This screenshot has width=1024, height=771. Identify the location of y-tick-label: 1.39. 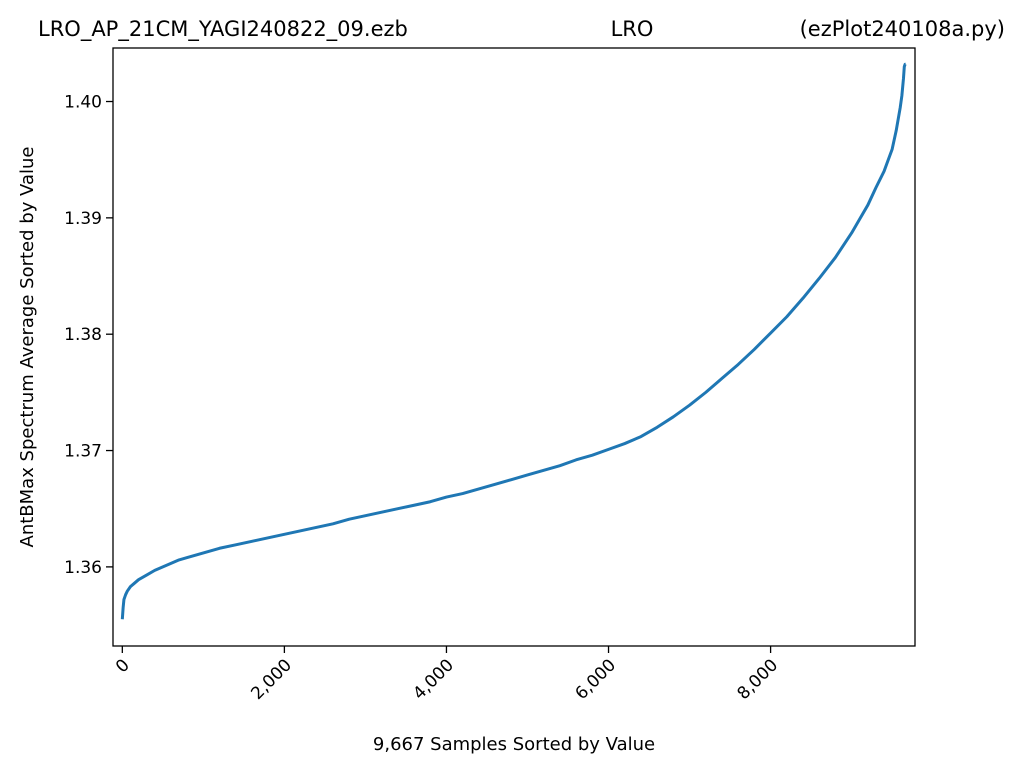
(83, 219).